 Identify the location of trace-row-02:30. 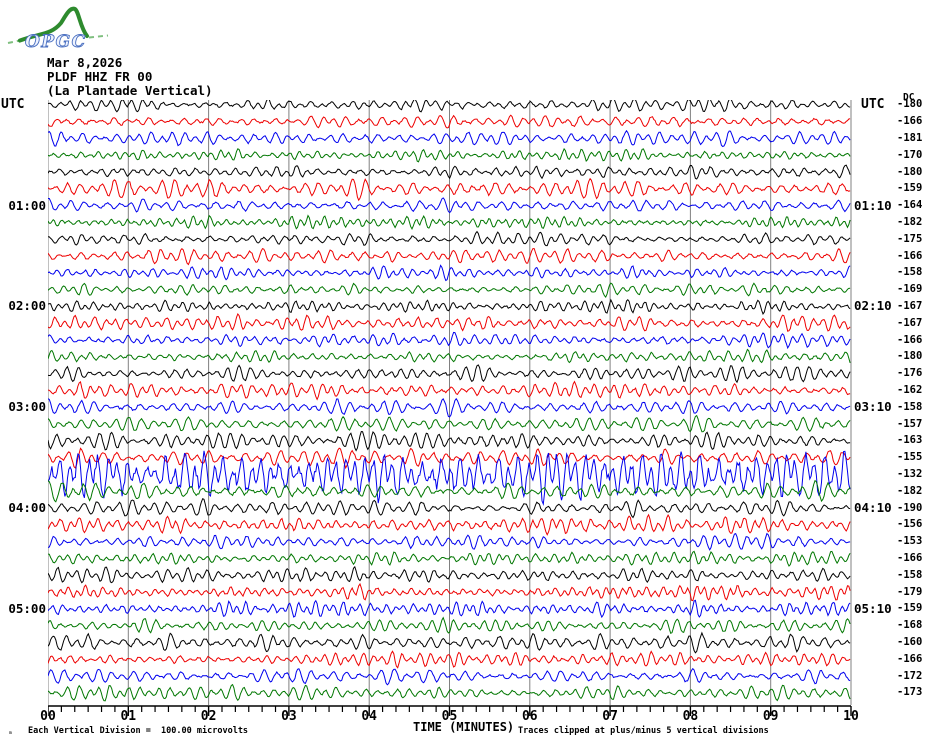
(449, 356).